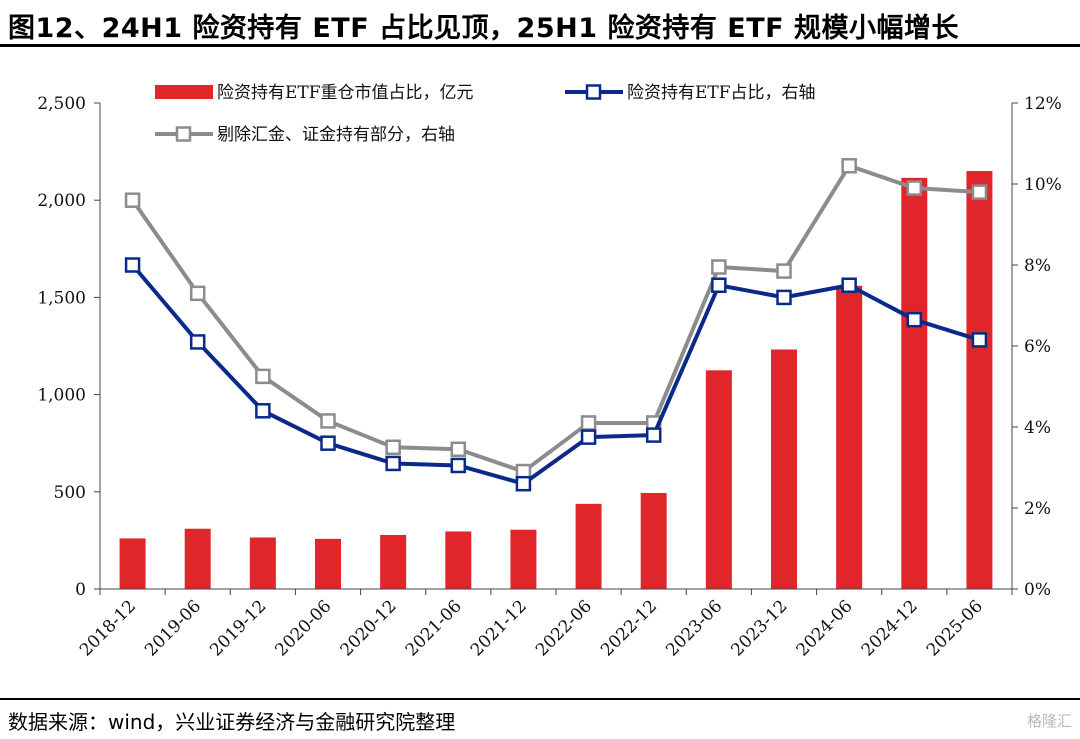  Describe the element at coordinates (238, 628) in the screenshot. I see `x-tick-label: 2019-12` at that location.